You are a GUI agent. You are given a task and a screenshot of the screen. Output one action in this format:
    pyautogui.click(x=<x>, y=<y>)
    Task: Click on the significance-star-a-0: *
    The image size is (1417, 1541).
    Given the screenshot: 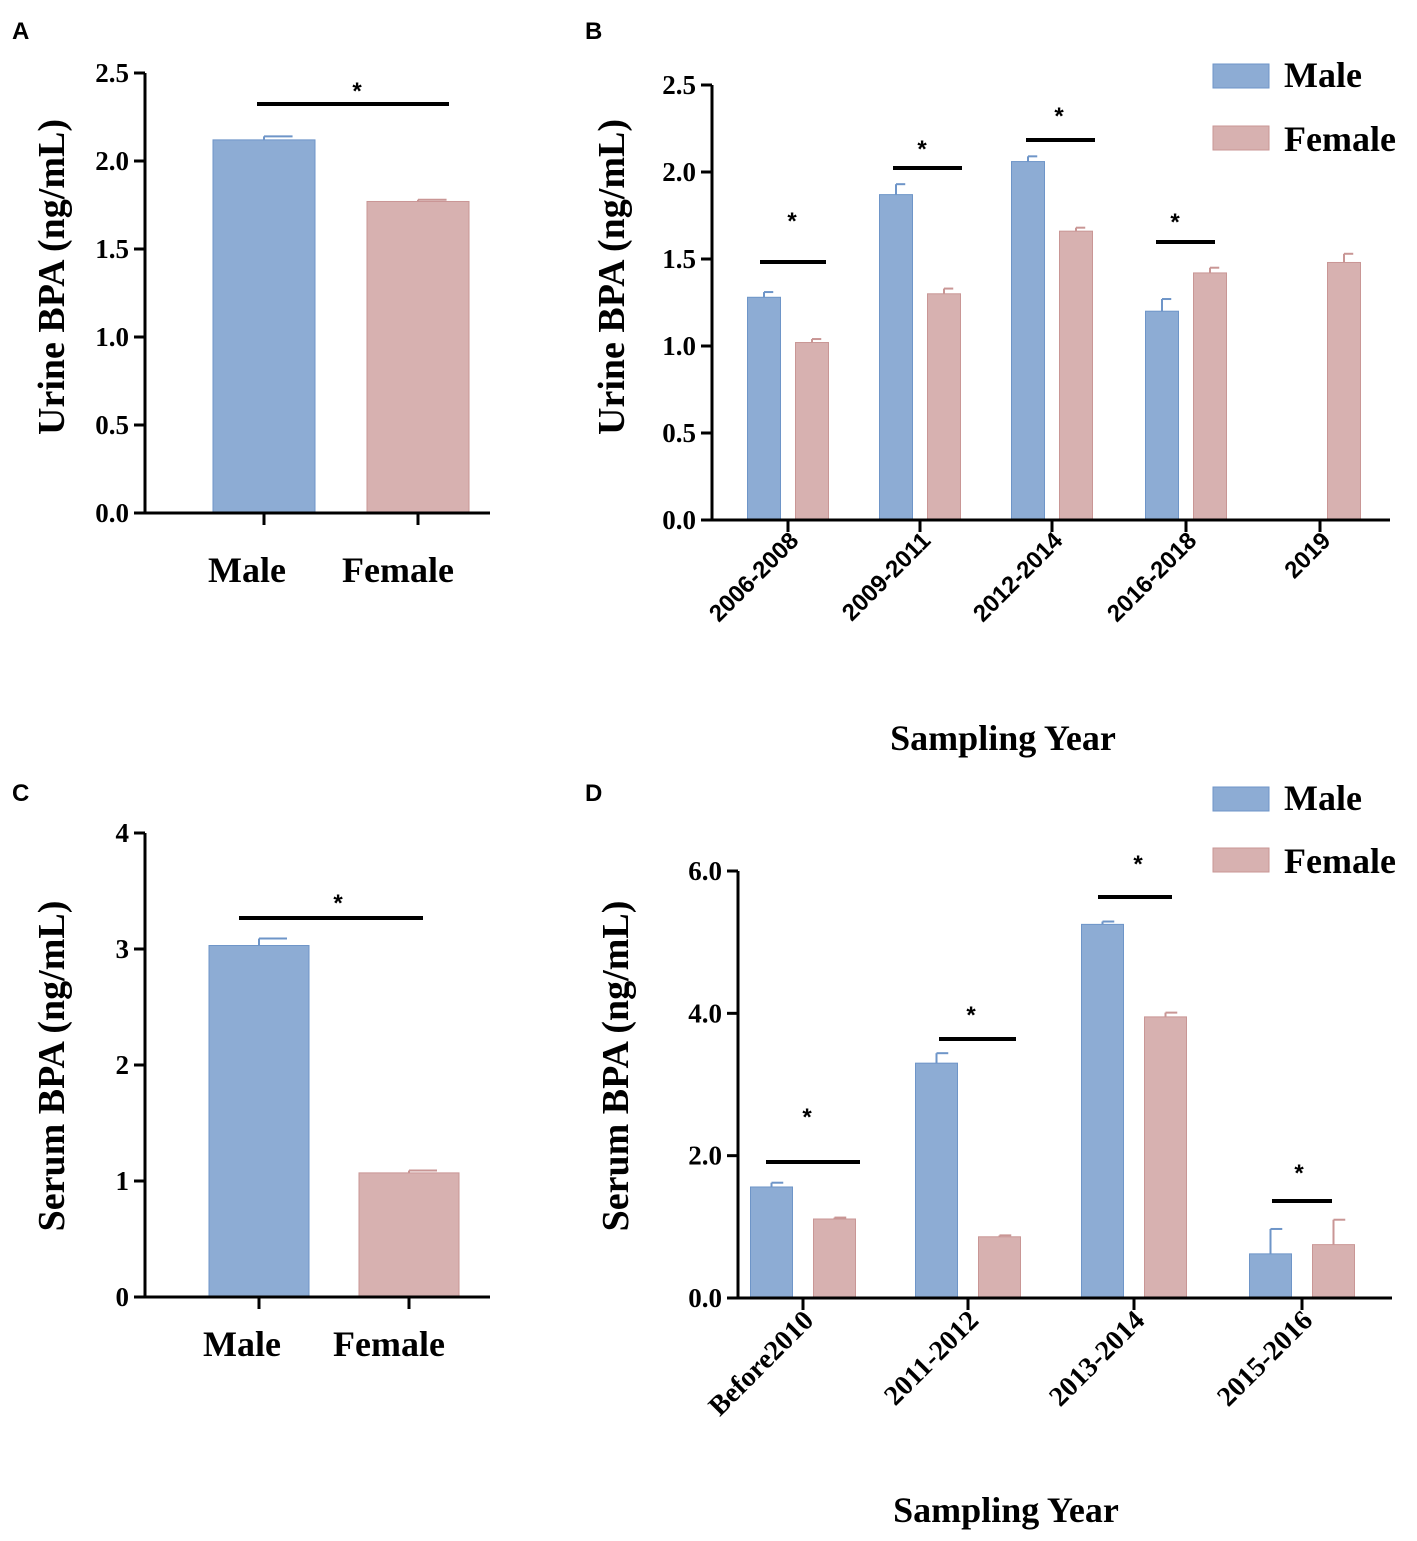 What is the action you would take?
    pyautogui.click(x=357, y=91)
    